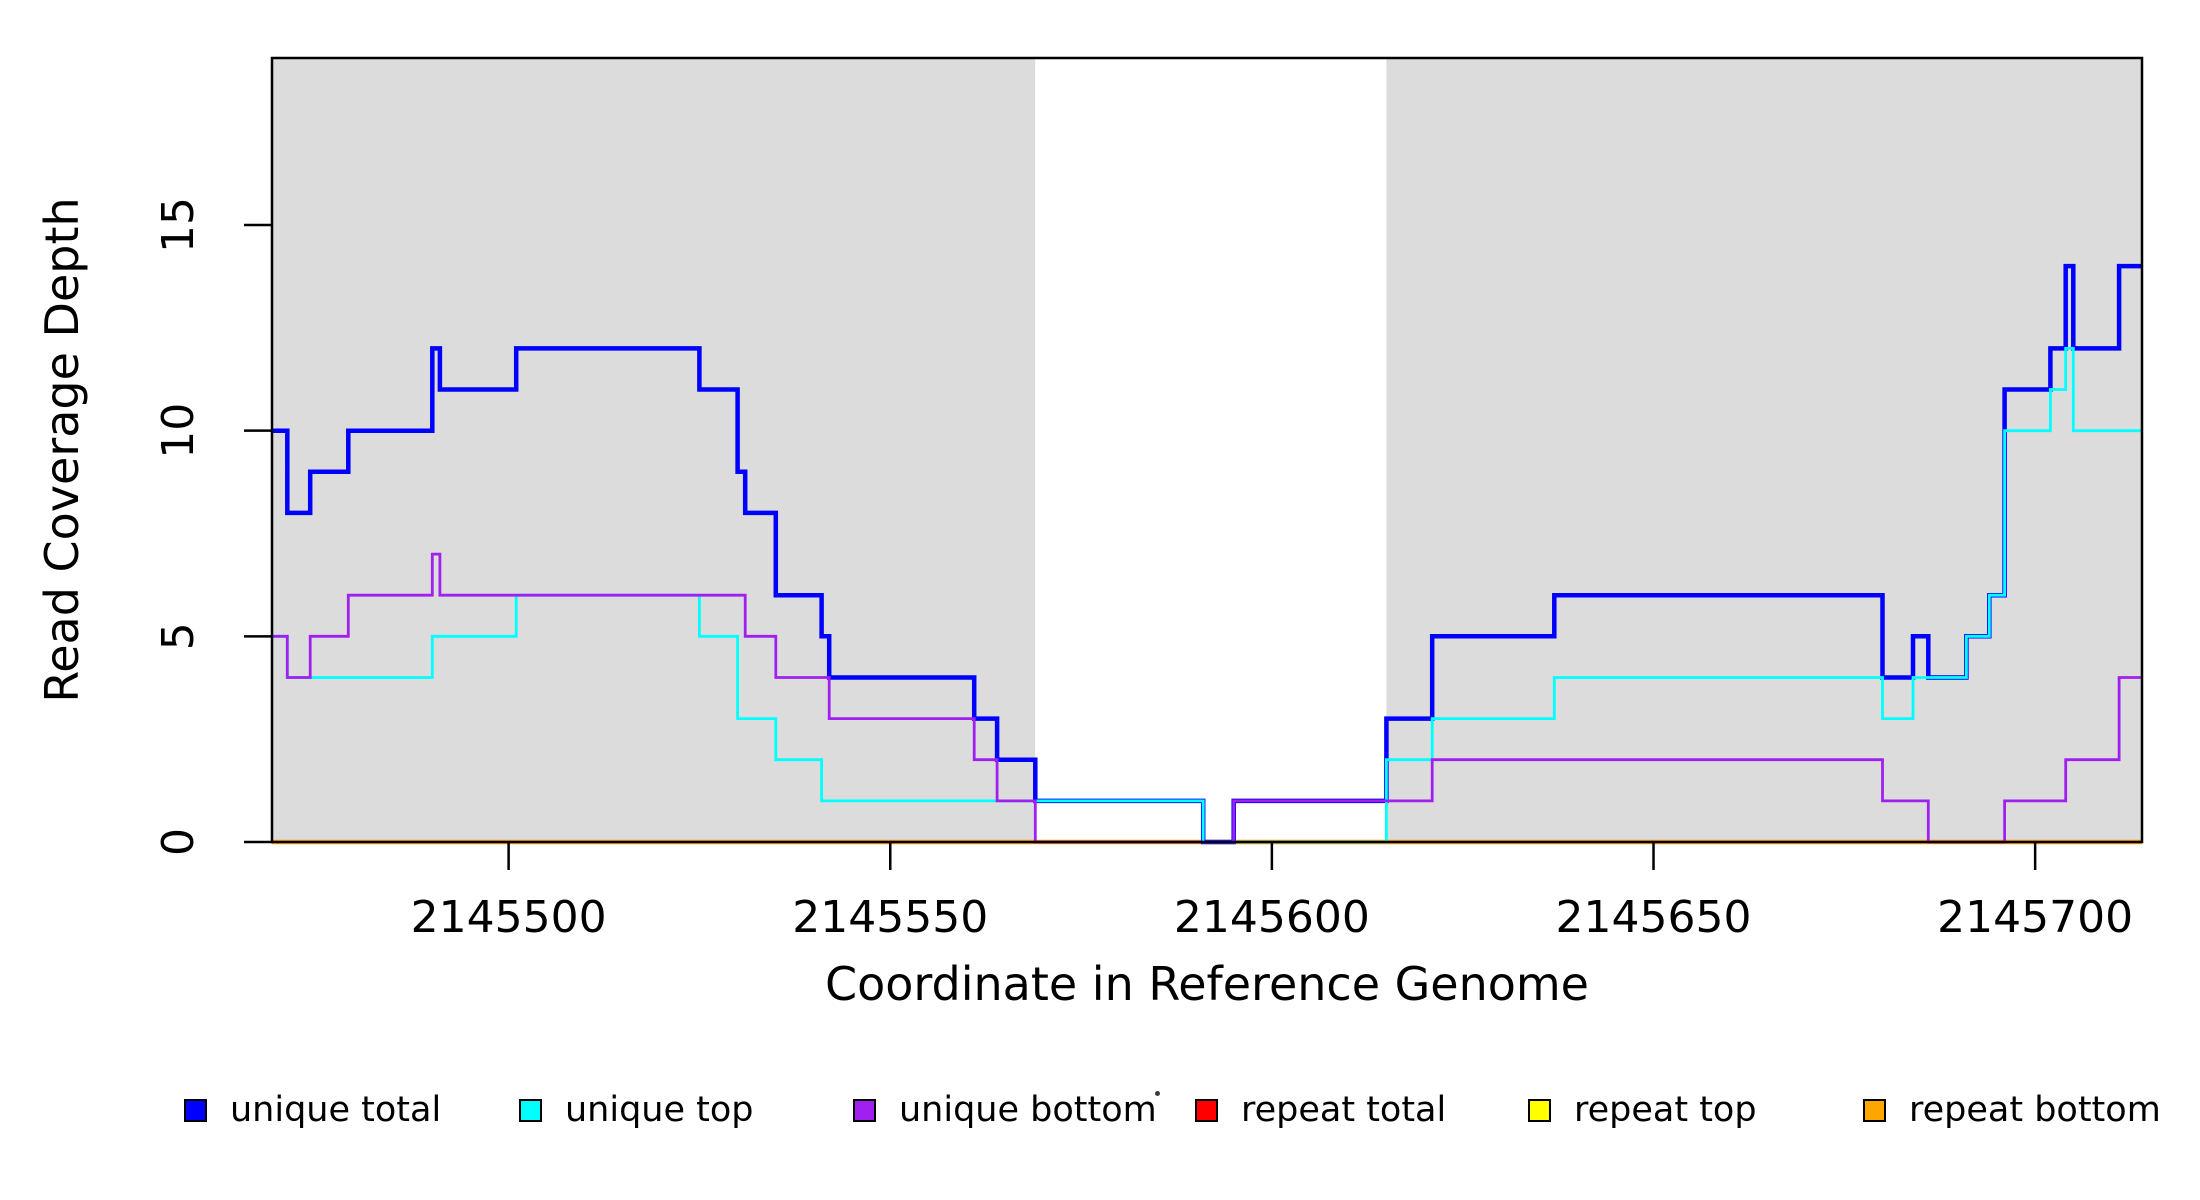  Describe the element at coordinates (1207, 984) in the screenshot. I see `x-axis-title: Coordinate in Reference Genome` at that location.